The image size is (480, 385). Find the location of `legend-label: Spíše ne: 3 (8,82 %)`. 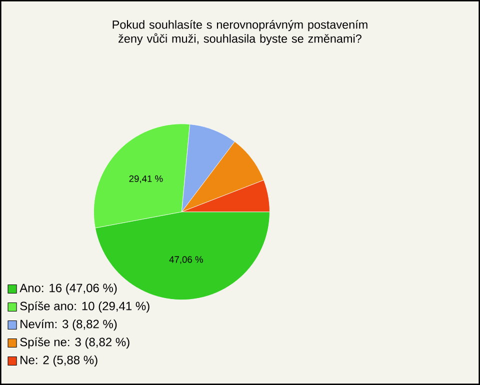

legend-label: Spíše ne: 3 (8,82 %) is located at coordinates (75, 343).